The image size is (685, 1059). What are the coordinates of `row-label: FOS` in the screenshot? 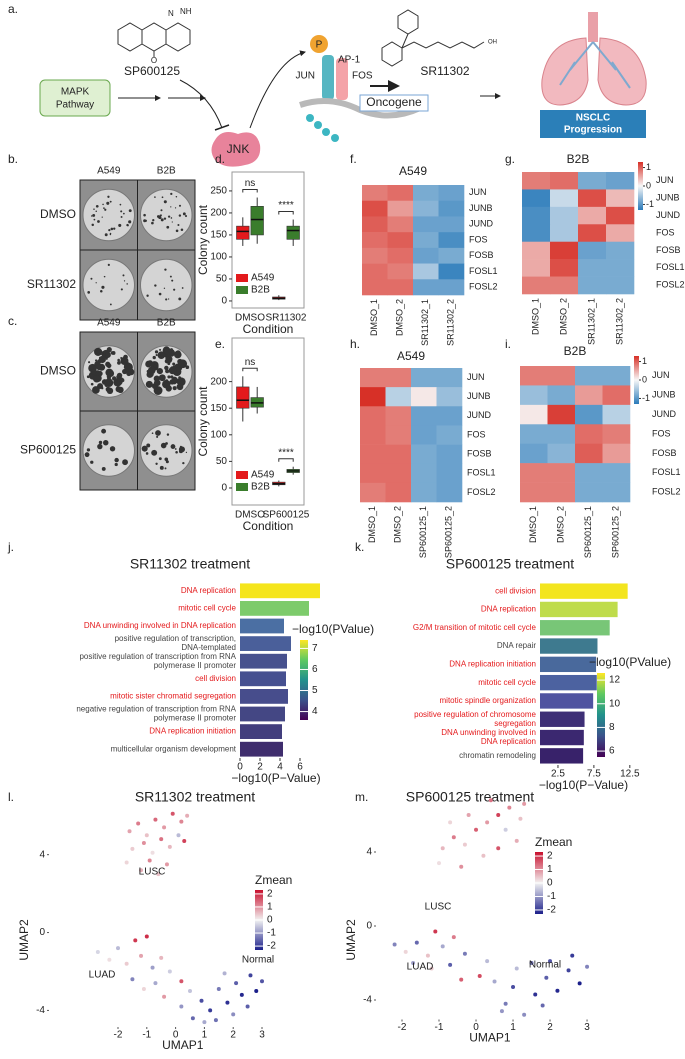 It's located at (661, 433).